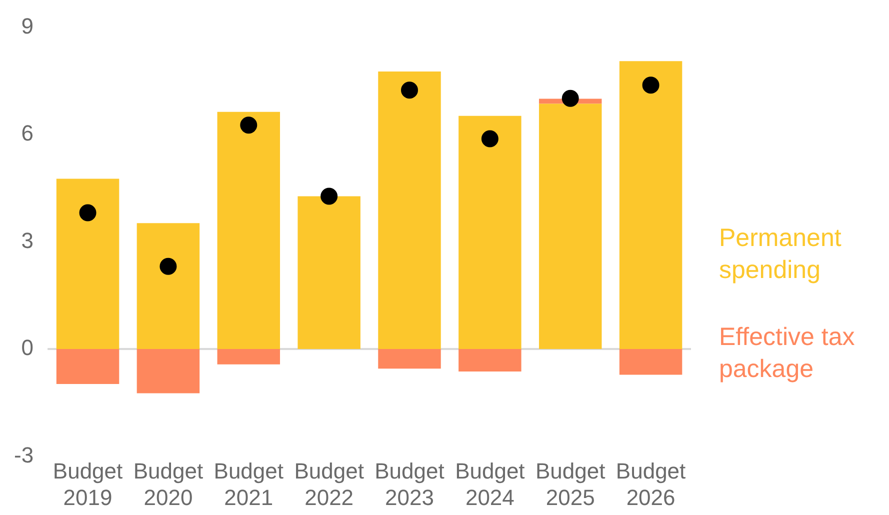  What do you see at coordinates (787, 353) in the screenshot?
I see `series-label: Effective tax package` at bounding box center [787, 353].